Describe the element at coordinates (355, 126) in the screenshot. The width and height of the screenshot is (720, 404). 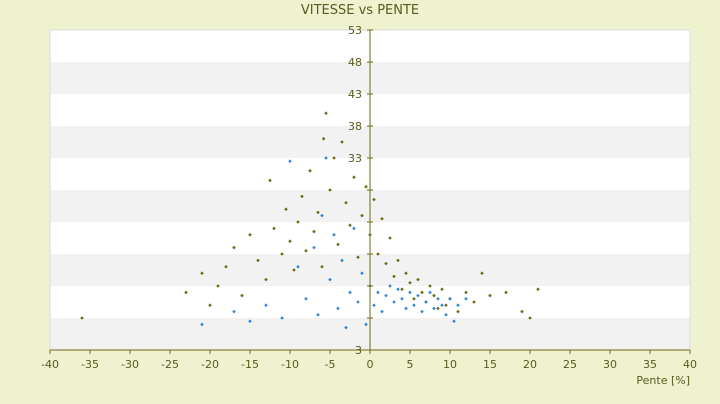
I see `y-tick-label: 38` at that location.